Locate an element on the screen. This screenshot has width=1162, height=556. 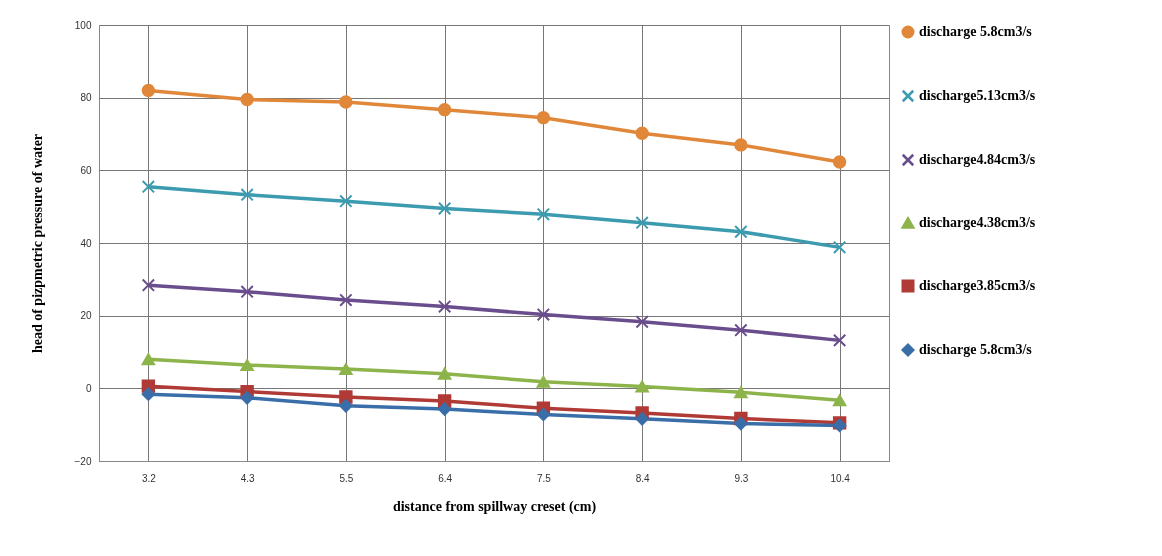
x-tick-label: 4.3 is located at coordinates (248, 478).